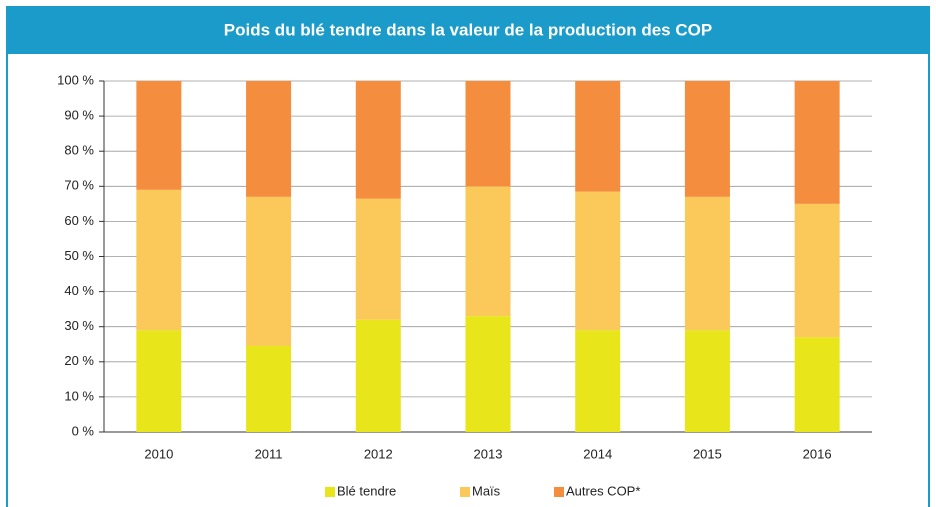 This screenshot has height=507, width=936. Describe the element at coordinates (79, 185) in the screenshot. I see `y-tick-label: 70 %` at that location.